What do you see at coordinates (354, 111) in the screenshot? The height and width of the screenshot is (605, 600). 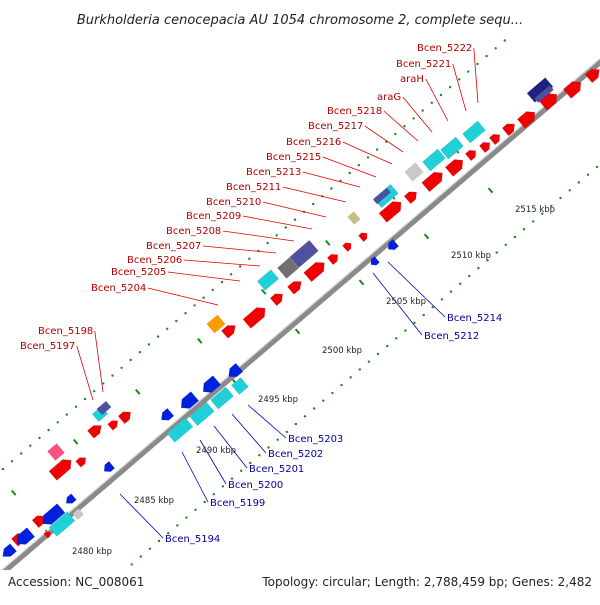 I see `gene-label: Bcen_5218` at bounding box center [354, 111].